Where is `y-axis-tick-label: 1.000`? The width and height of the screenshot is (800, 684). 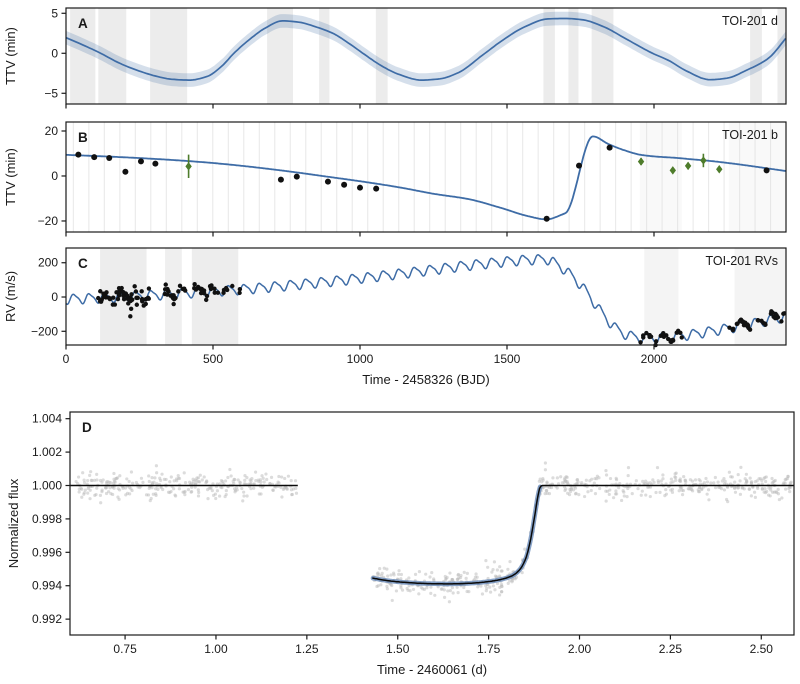 y-axis-tick-label: 1.000 is located at coordinates (47, 485).